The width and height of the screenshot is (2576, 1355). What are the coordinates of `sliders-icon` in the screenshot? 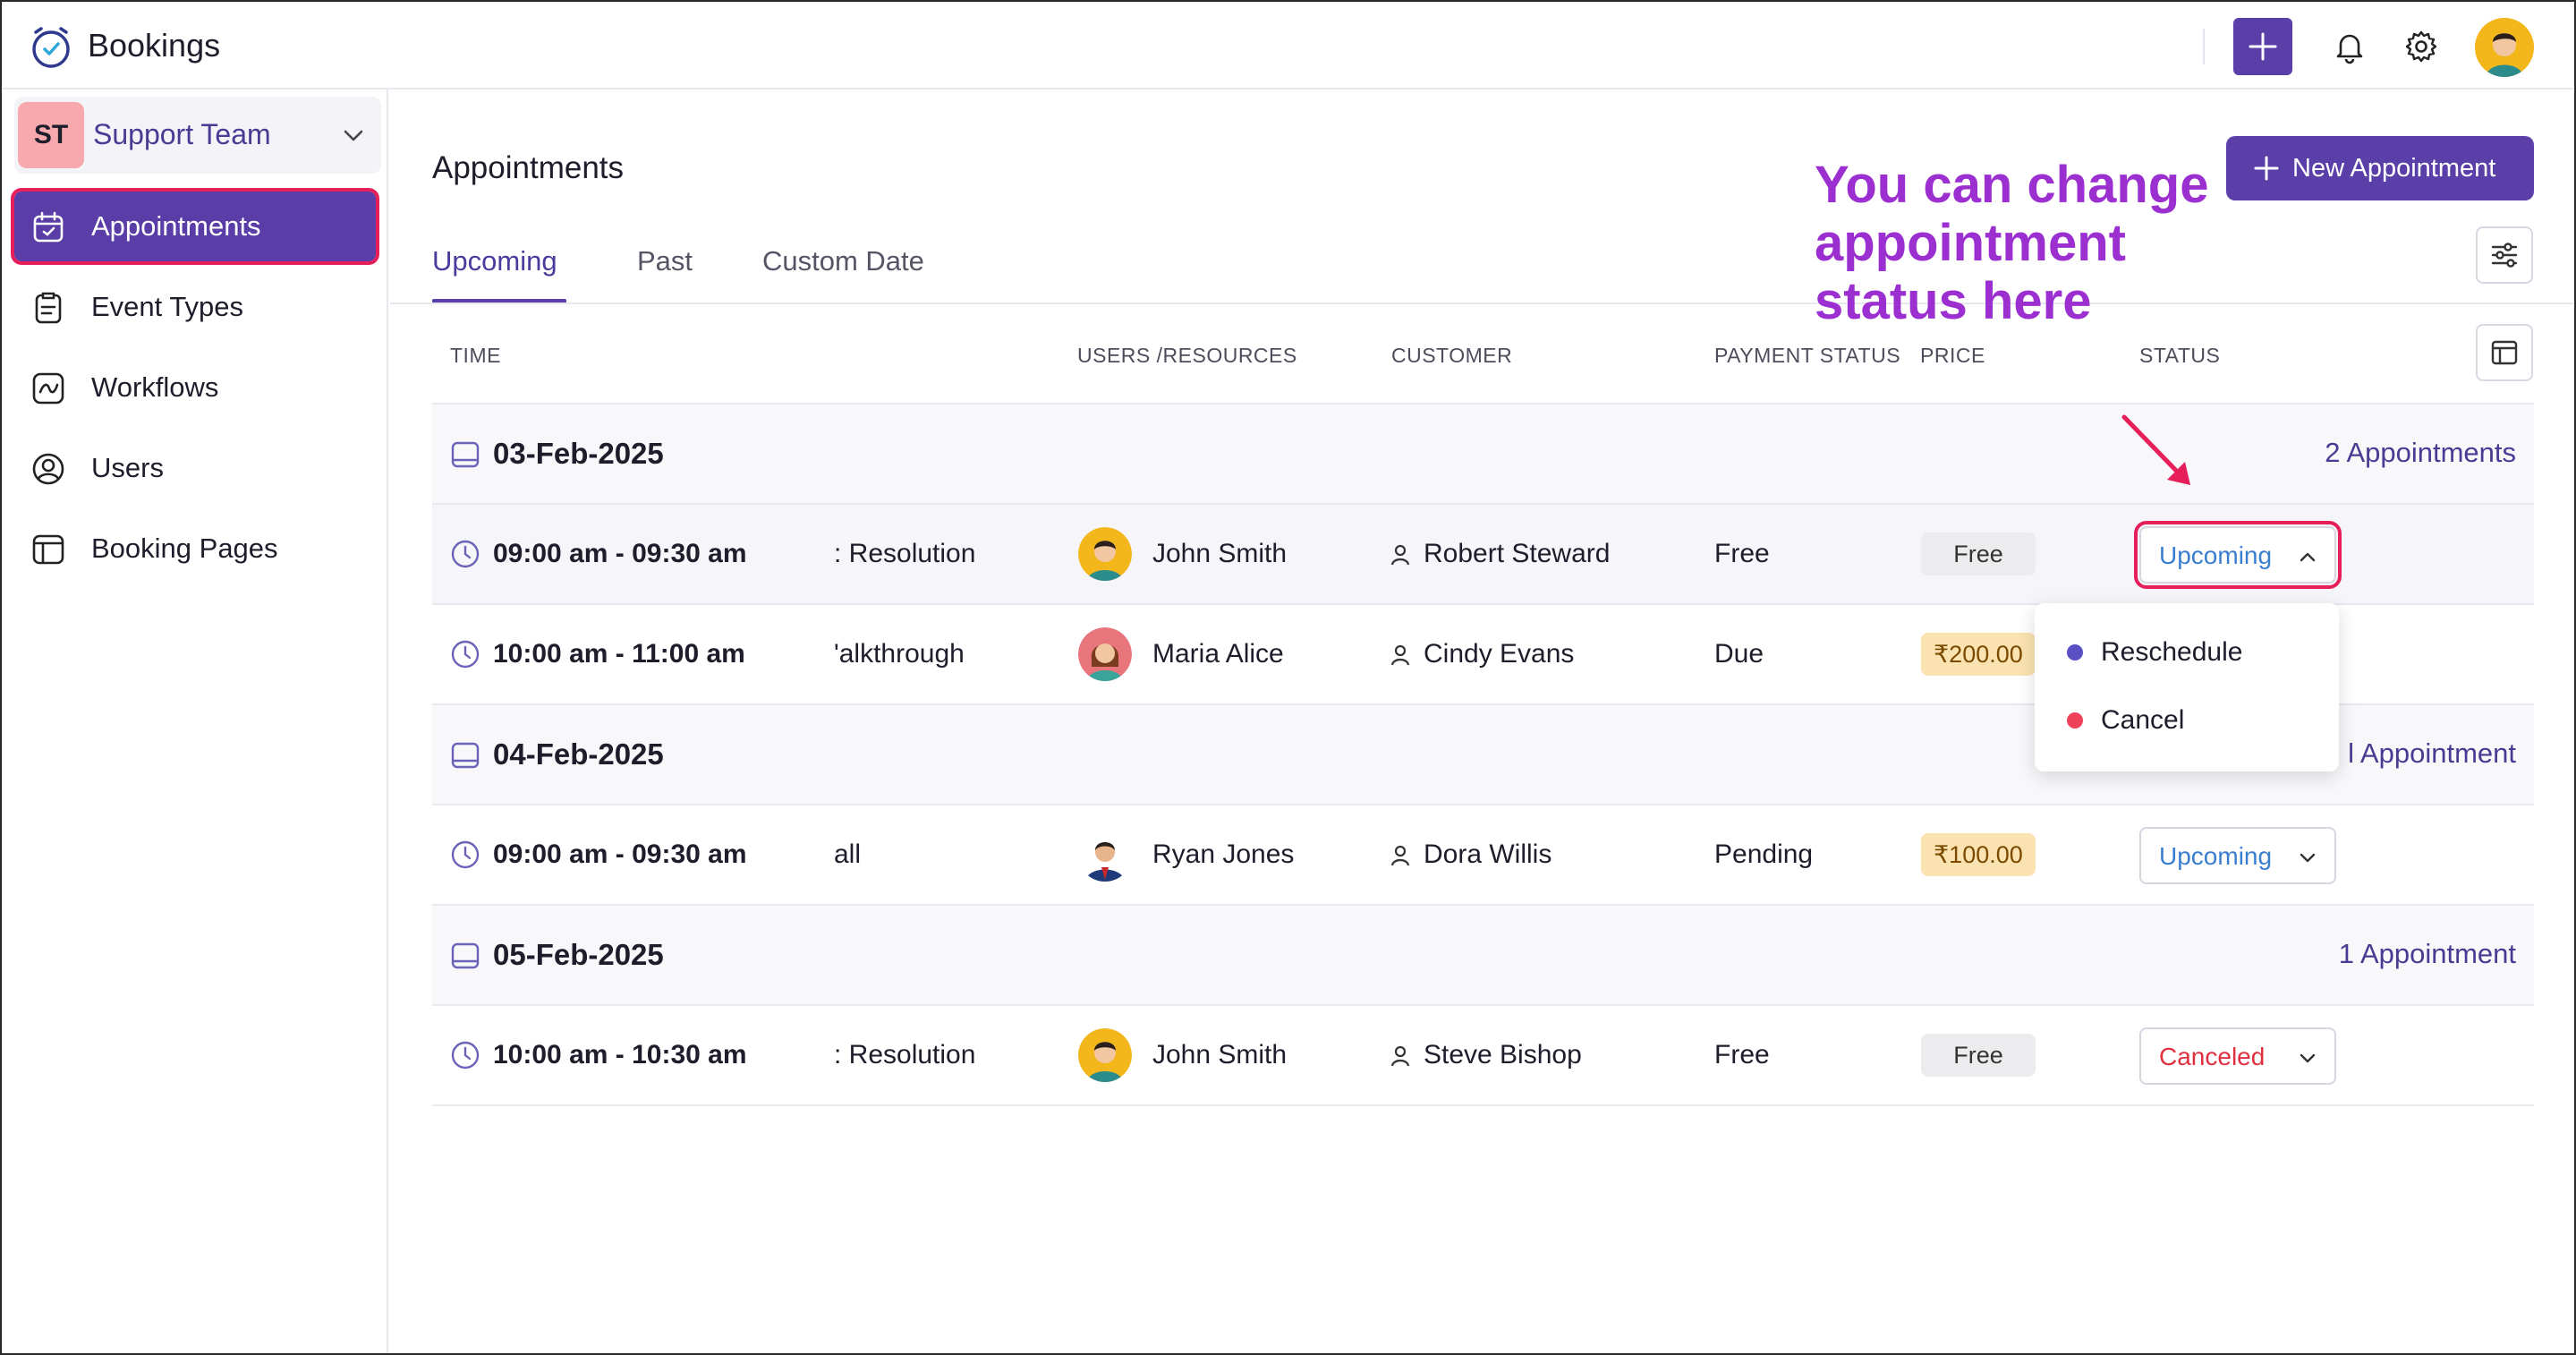 It's located at (2504, 255).